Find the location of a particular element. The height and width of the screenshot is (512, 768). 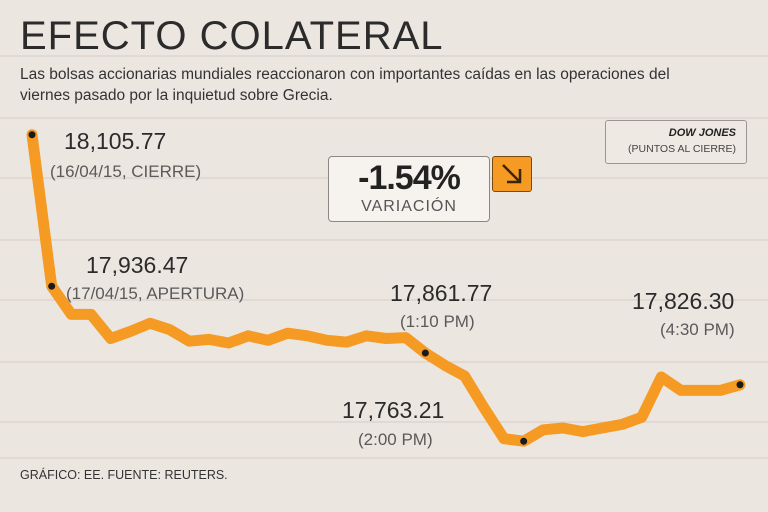

source-note: GRÁFICO: EE. FUENTE: REUTERS. is located at coordinates (124, 475).